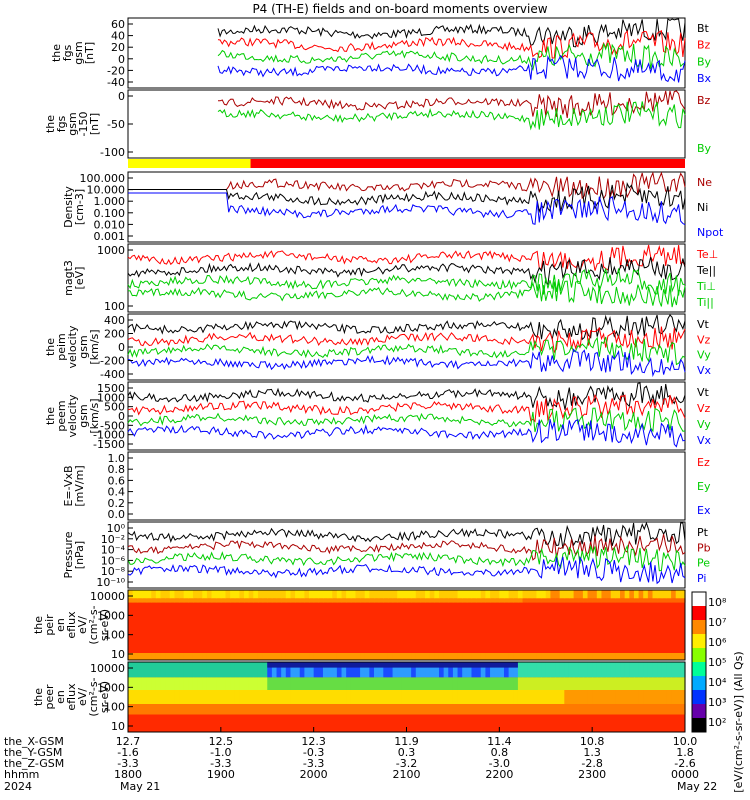  I want to click on x-tick-label: -3.3, so click(220, 763).